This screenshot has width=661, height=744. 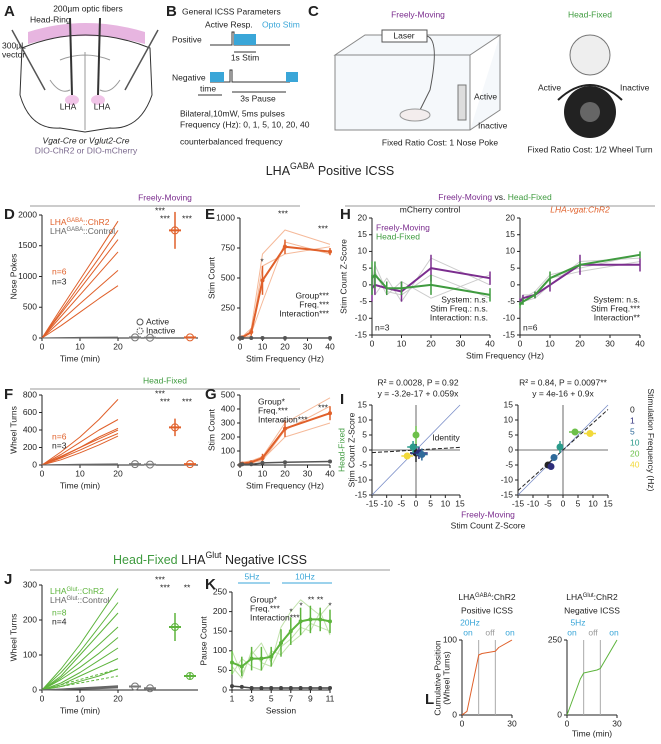 What do you see at coordinates (86, 150) in the screenshot?
I see `label: DIO-ChR2 or DIO-mCherry` at bounding box center [86, 150].